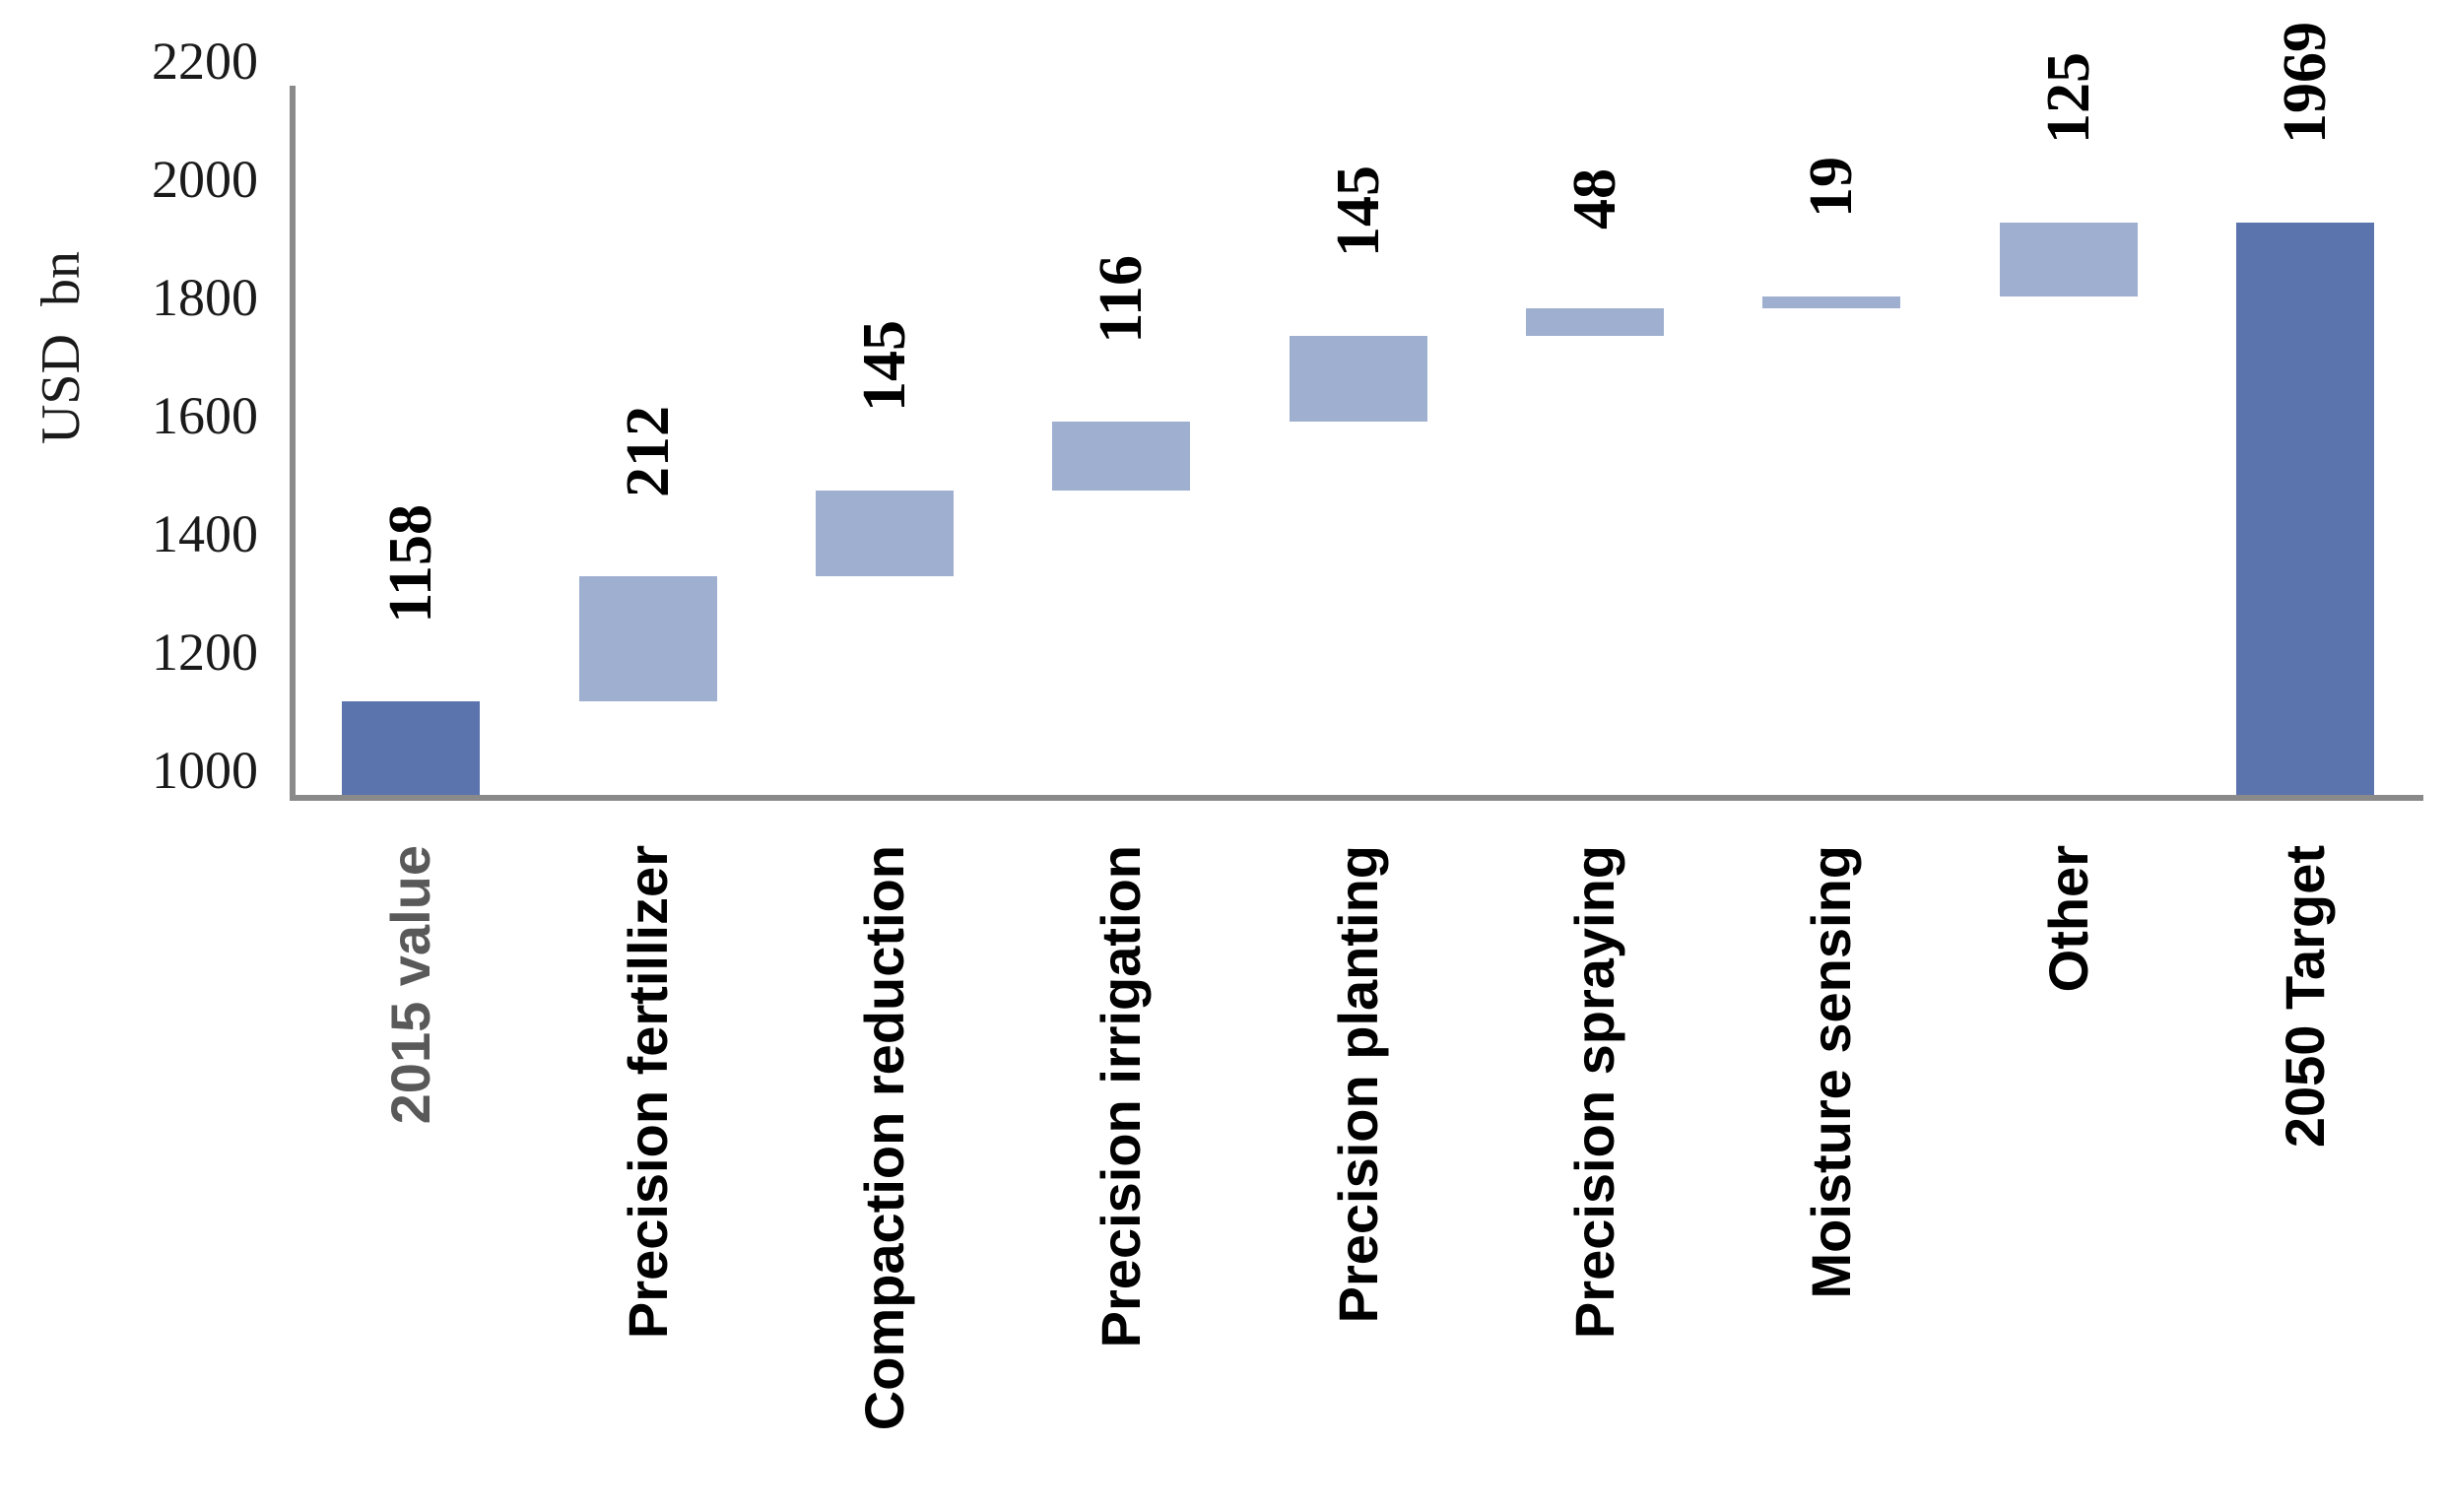  What do you see at coordinates (1358, 211) in the screenshot?
I see `value-label-precision-planting: 145` at bounding box center [1358, 211].